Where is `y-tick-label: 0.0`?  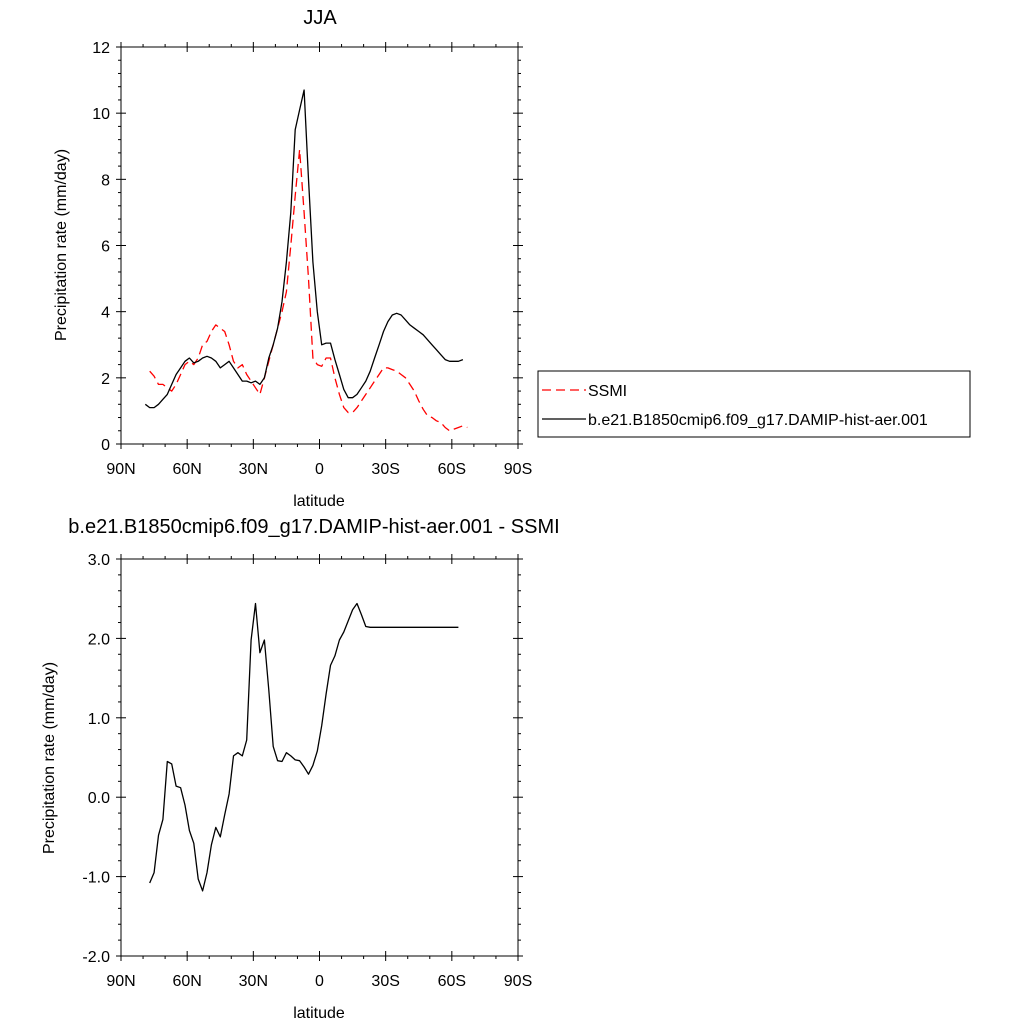 y-tick-label: 0.0 is located at coordinates (99, 798).